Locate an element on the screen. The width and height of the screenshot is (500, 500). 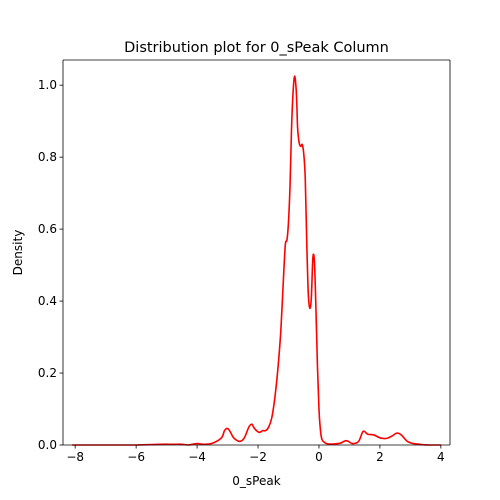
y-tick-label: 1.0 is located at coordinates (47, 85).